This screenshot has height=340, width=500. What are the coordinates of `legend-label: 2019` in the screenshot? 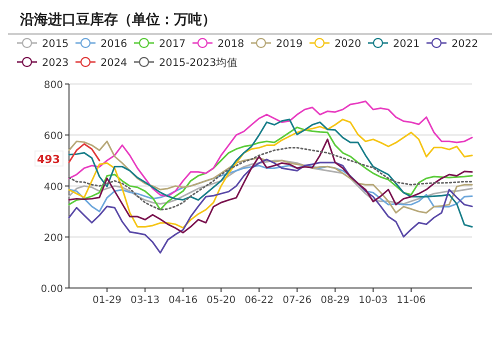 It's located at (289, 44).